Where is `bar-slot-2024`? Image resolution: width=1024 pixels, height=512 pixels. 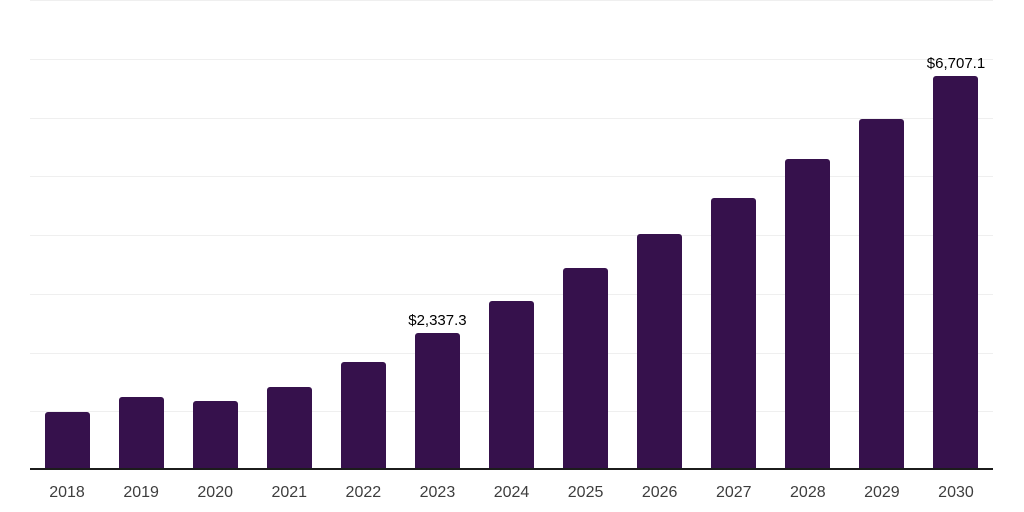 bar-slot-2024 is located at coordinates (511, 235).